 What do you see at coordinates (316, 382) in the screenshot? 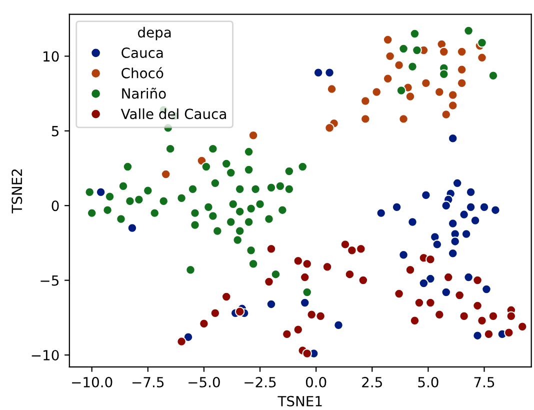
I see `x-tick-label: 0.0` at bounding box center [316, 382].